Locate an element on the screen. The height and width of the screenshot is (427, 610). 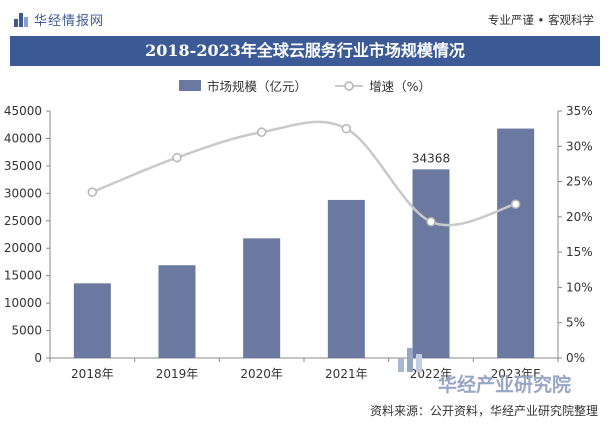
right-axis-tick-label: 15% is located at coordinates (579, 252).